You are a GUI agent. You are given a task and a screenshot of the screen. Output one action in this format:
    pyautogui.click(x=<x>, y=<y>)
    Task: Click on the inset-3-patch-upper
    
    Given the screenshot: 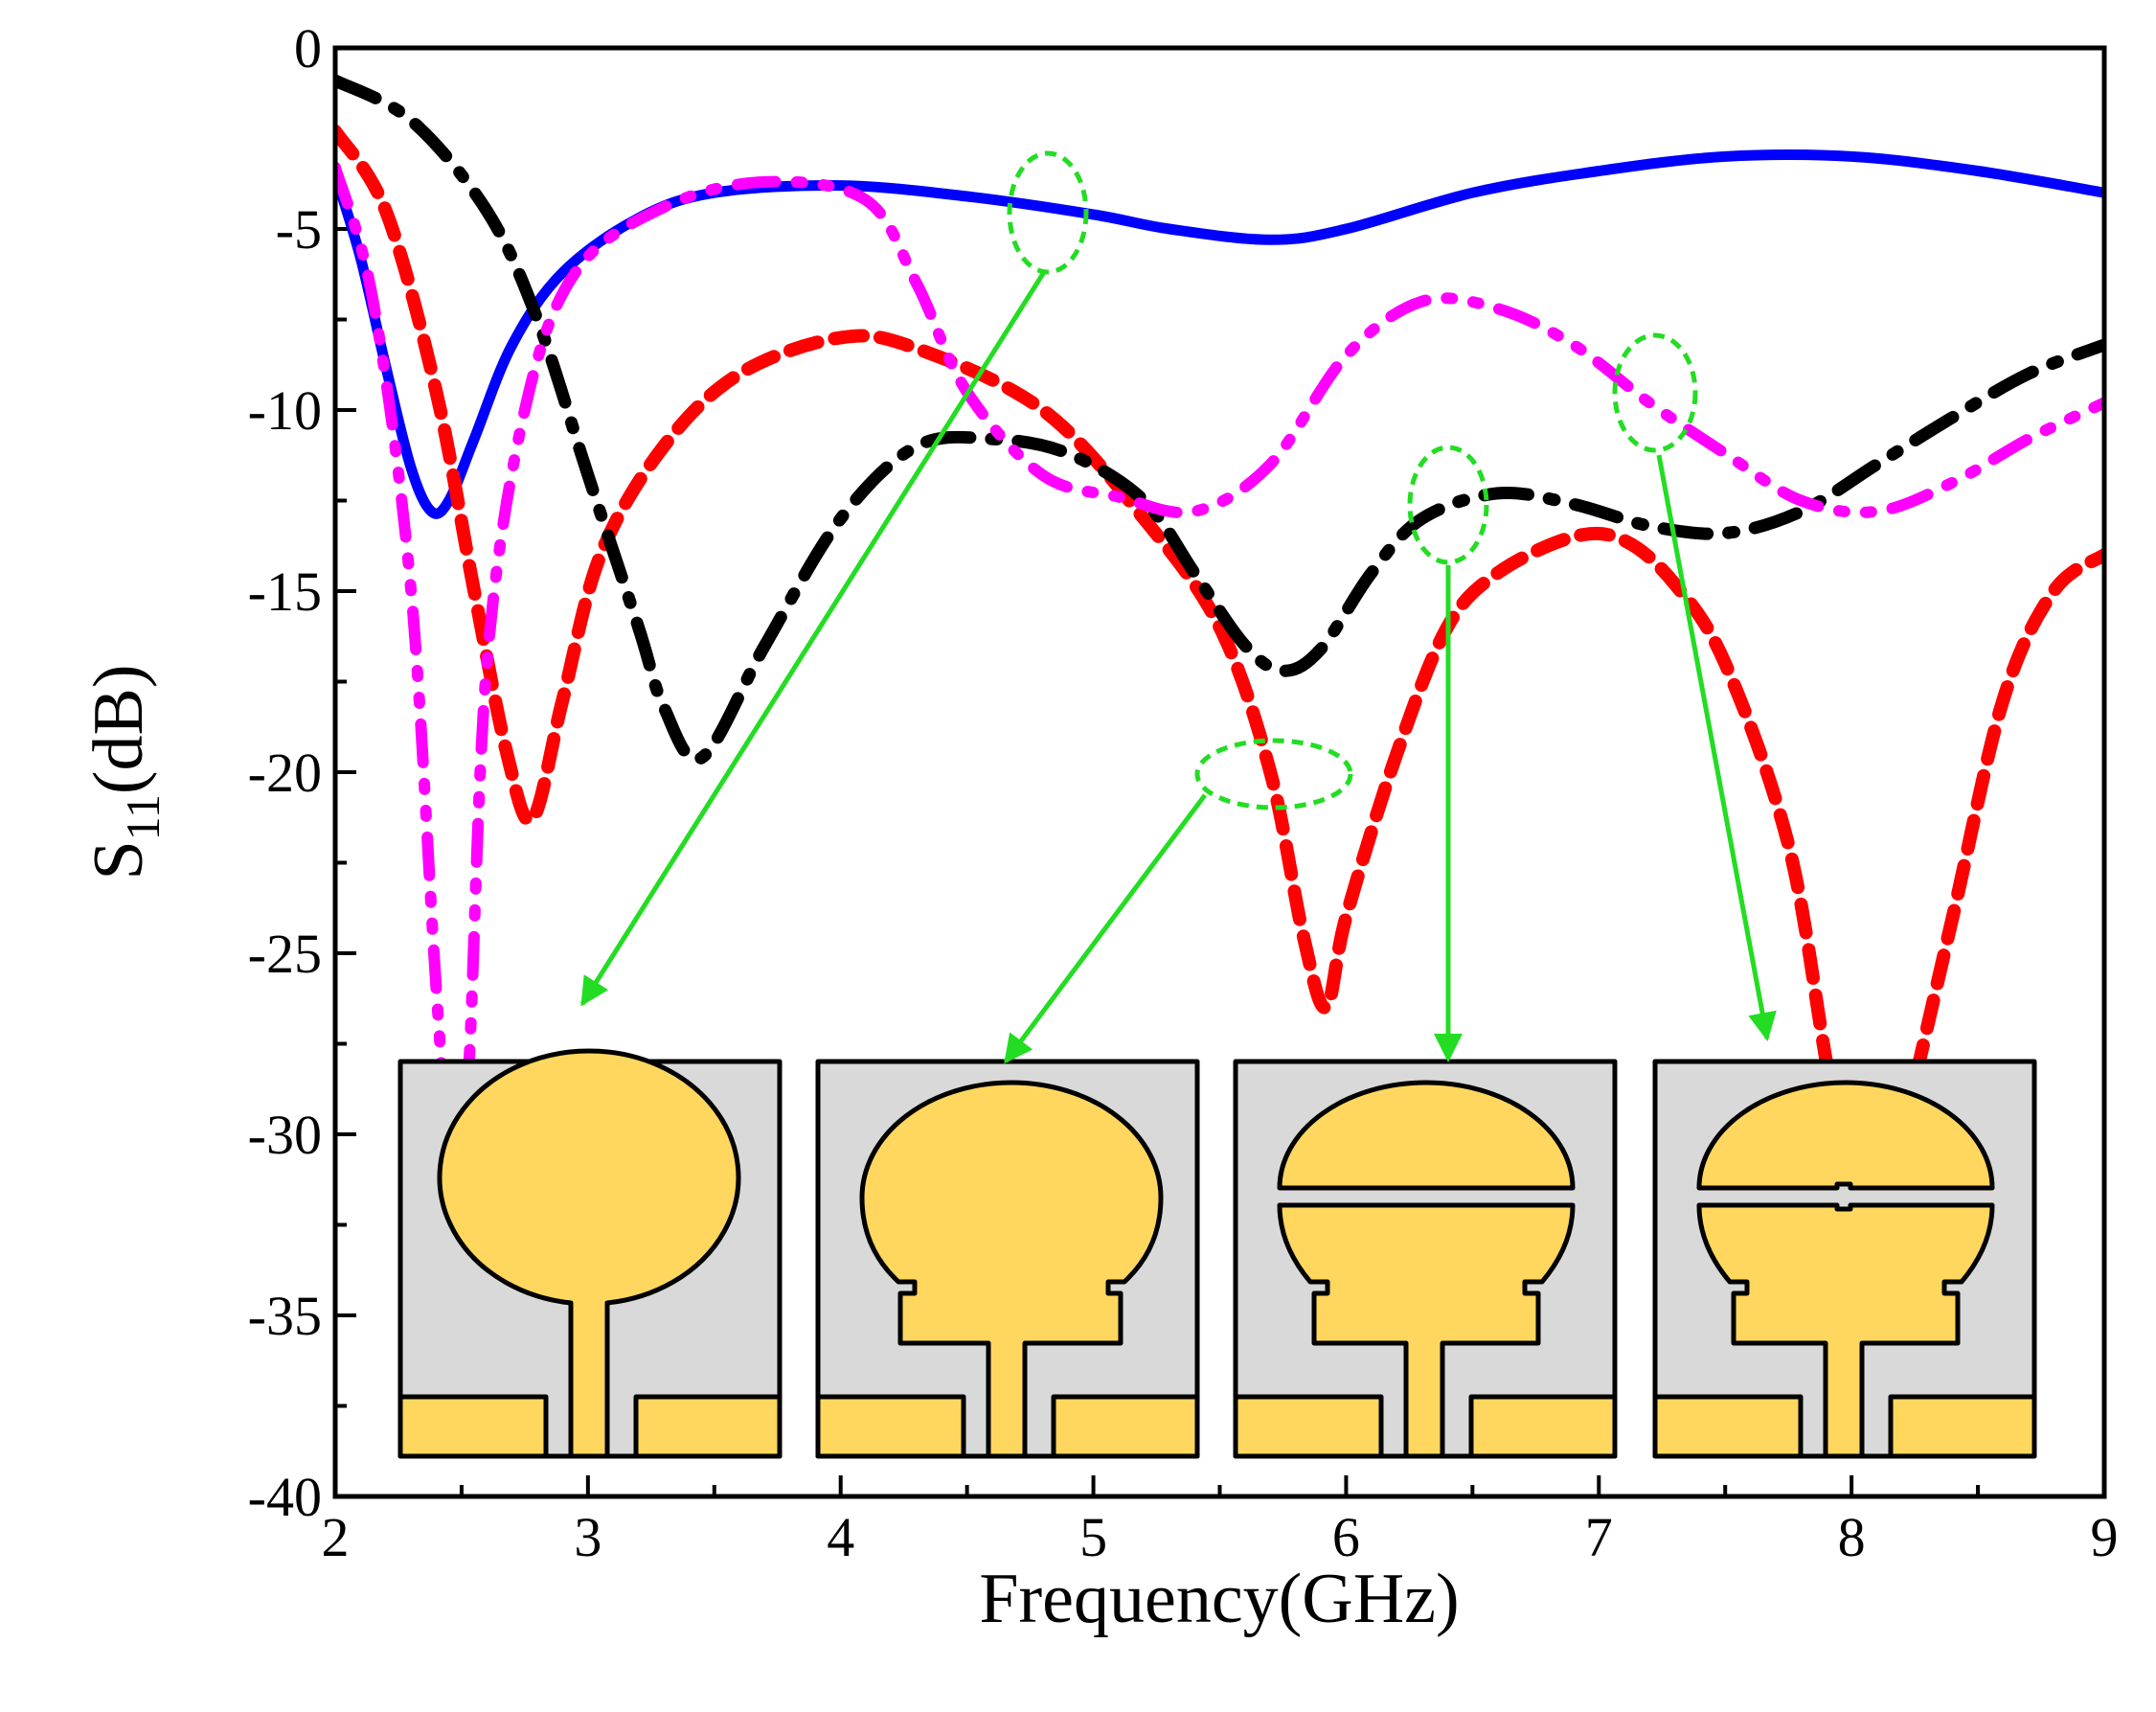 What is the action you would take?
    pyautogui.click(x=1426, y=1135)
    